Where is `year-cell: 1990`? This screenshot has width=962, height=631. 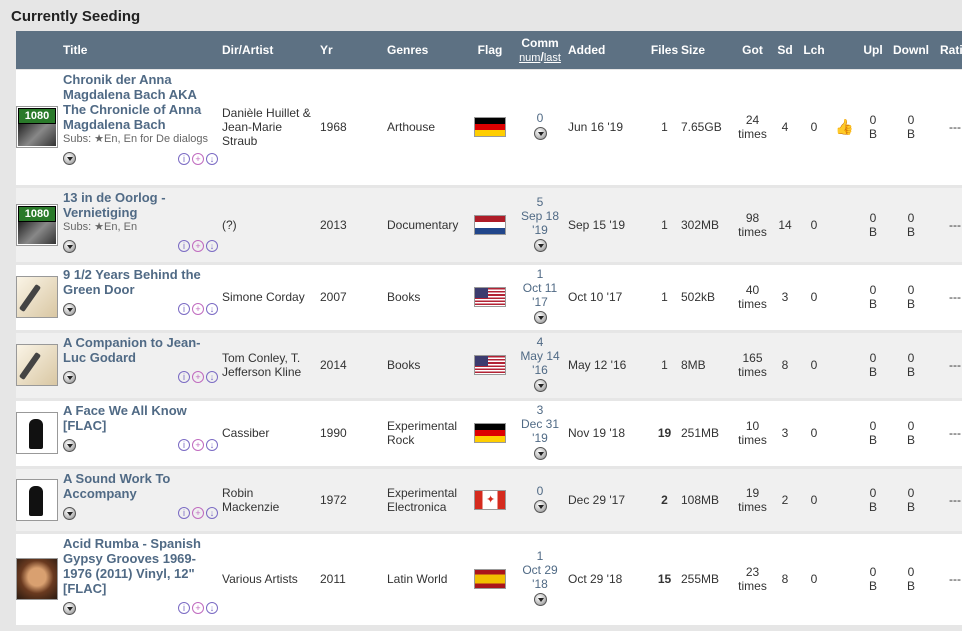 year-cell: 1990 is located at coordinates (353, 433).